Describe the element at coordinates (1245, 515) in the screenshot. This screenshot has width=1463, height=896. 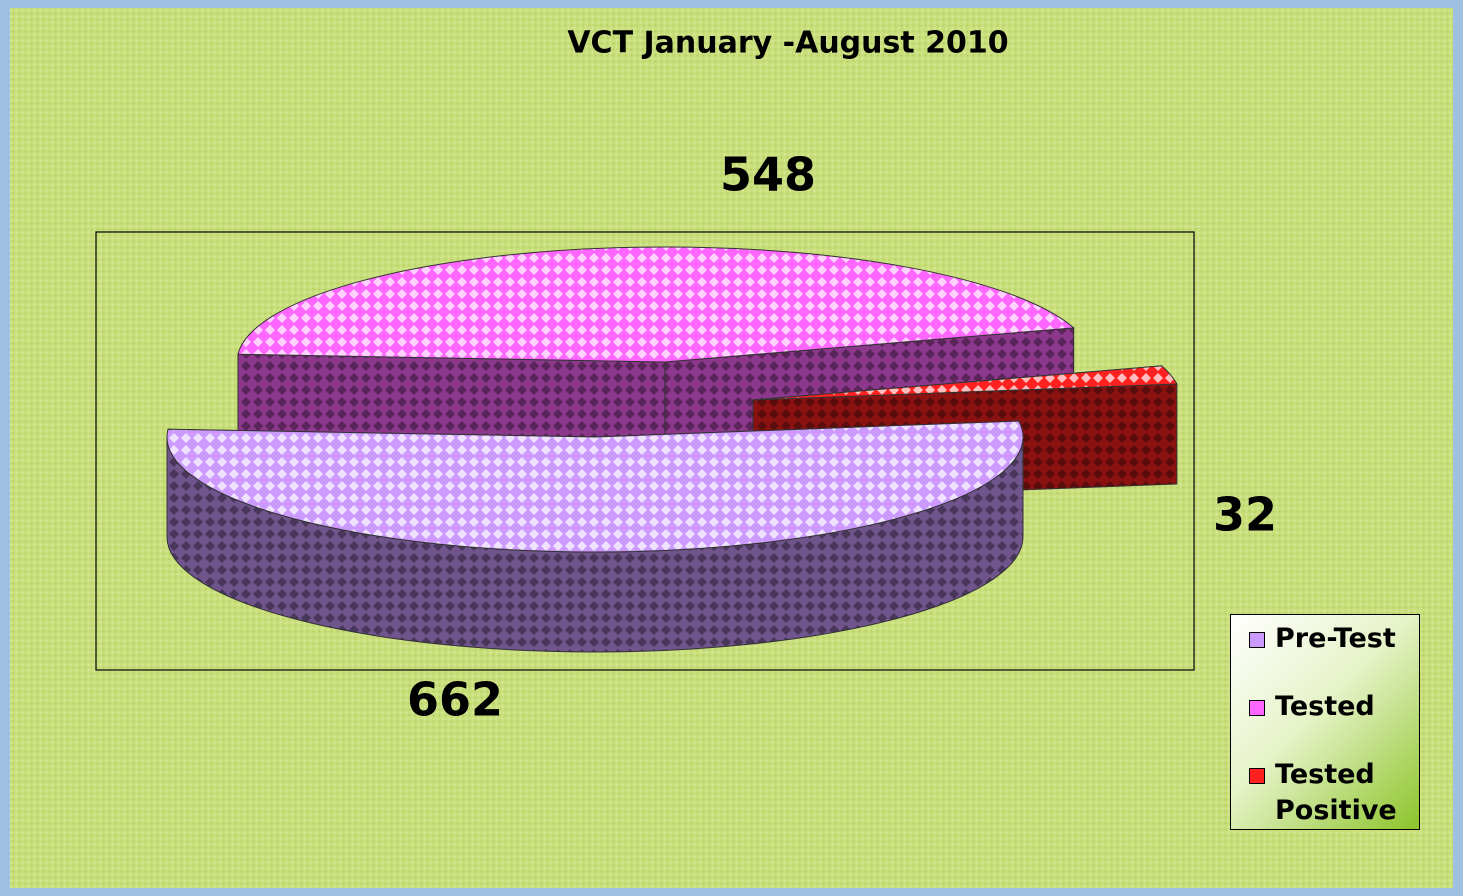
I see `data-label: 32` at that location.